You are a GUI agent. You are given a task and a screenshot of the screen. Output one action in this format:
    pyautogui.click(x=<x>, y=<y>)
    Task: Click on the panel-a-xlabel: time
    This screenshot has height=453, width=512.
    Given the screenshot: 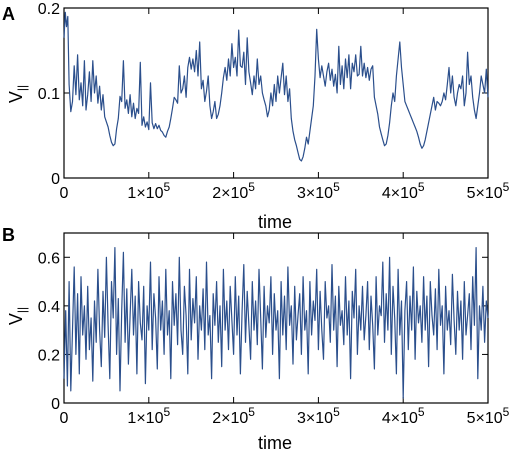 What is the action you would take?
    pyautogui.click(x=275, y=222)
    